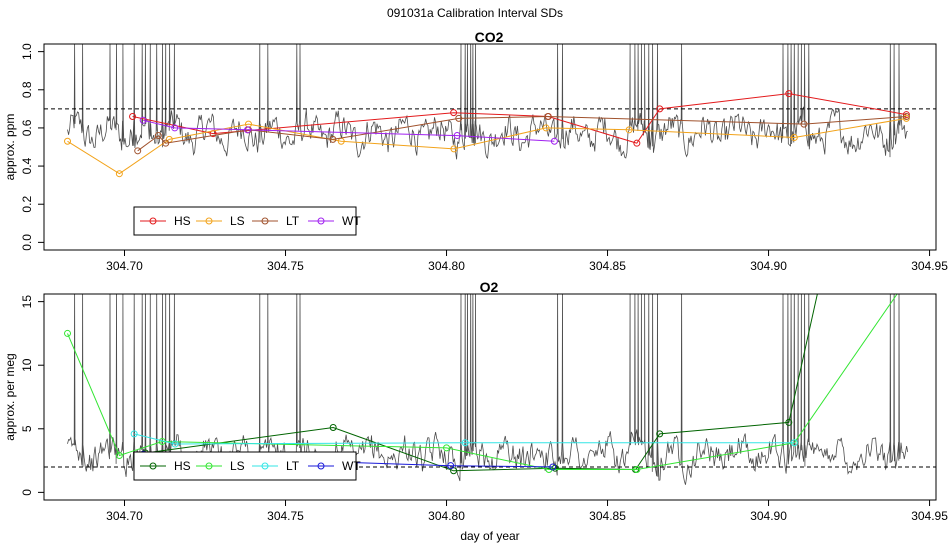 The height and width of the screenshot is (550, 950). Describe the element at coordinates (929, 266) in the screenshot. I see `co2-x-tick-label: 304.95` at that location.